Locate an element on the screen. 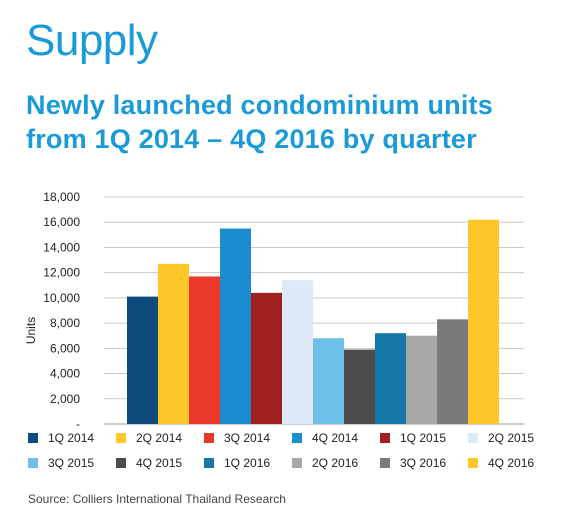 Image resolution: width=574 pixels, height=523 pixels. bar-1q-2016 is located at coordinates (390, 378).